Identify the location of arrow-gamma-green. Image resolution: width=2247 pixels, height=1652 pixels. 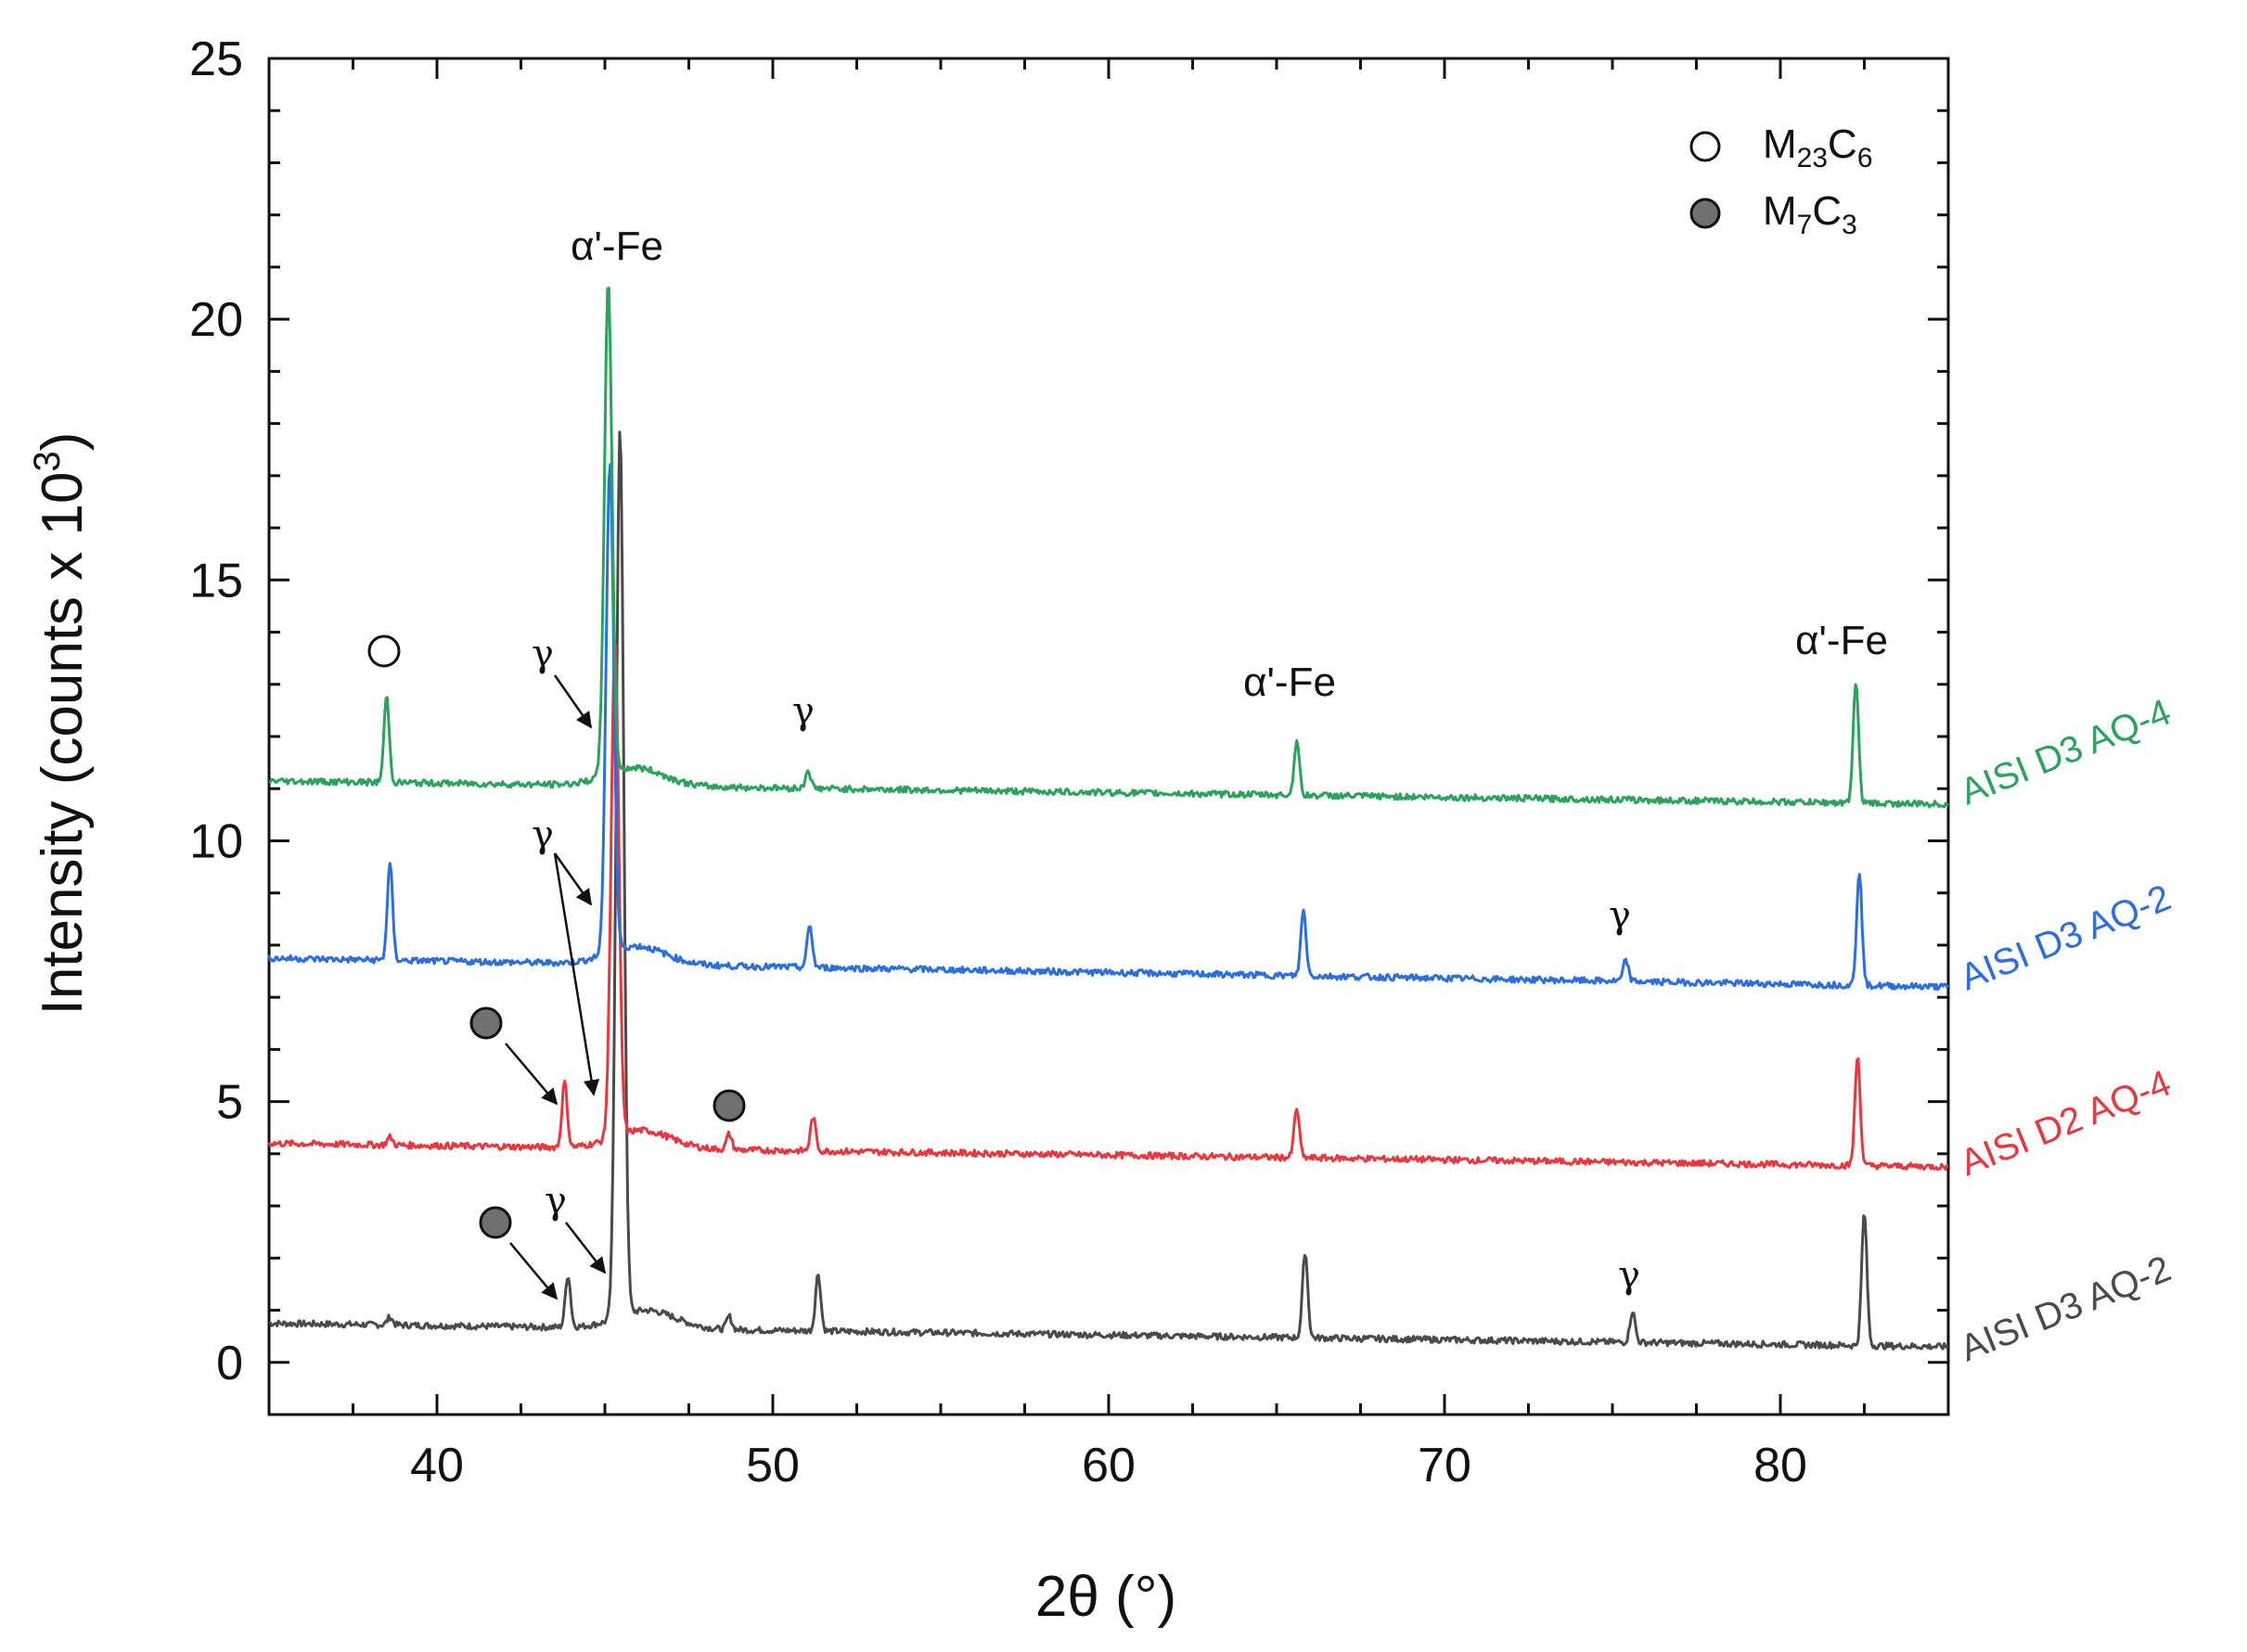
(573, 701).